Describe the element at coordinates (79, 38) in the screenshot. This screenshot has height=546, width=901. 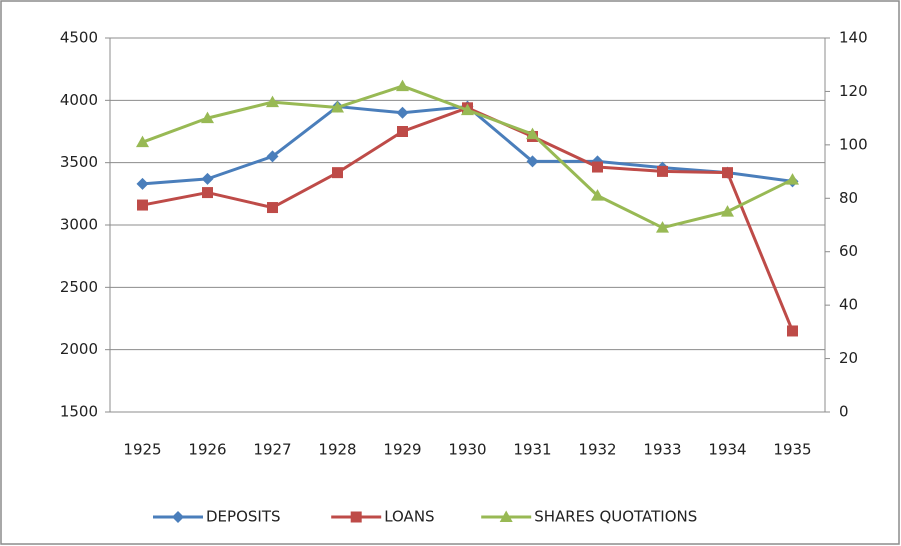
I see `y-tick-label: 4500` at that location.